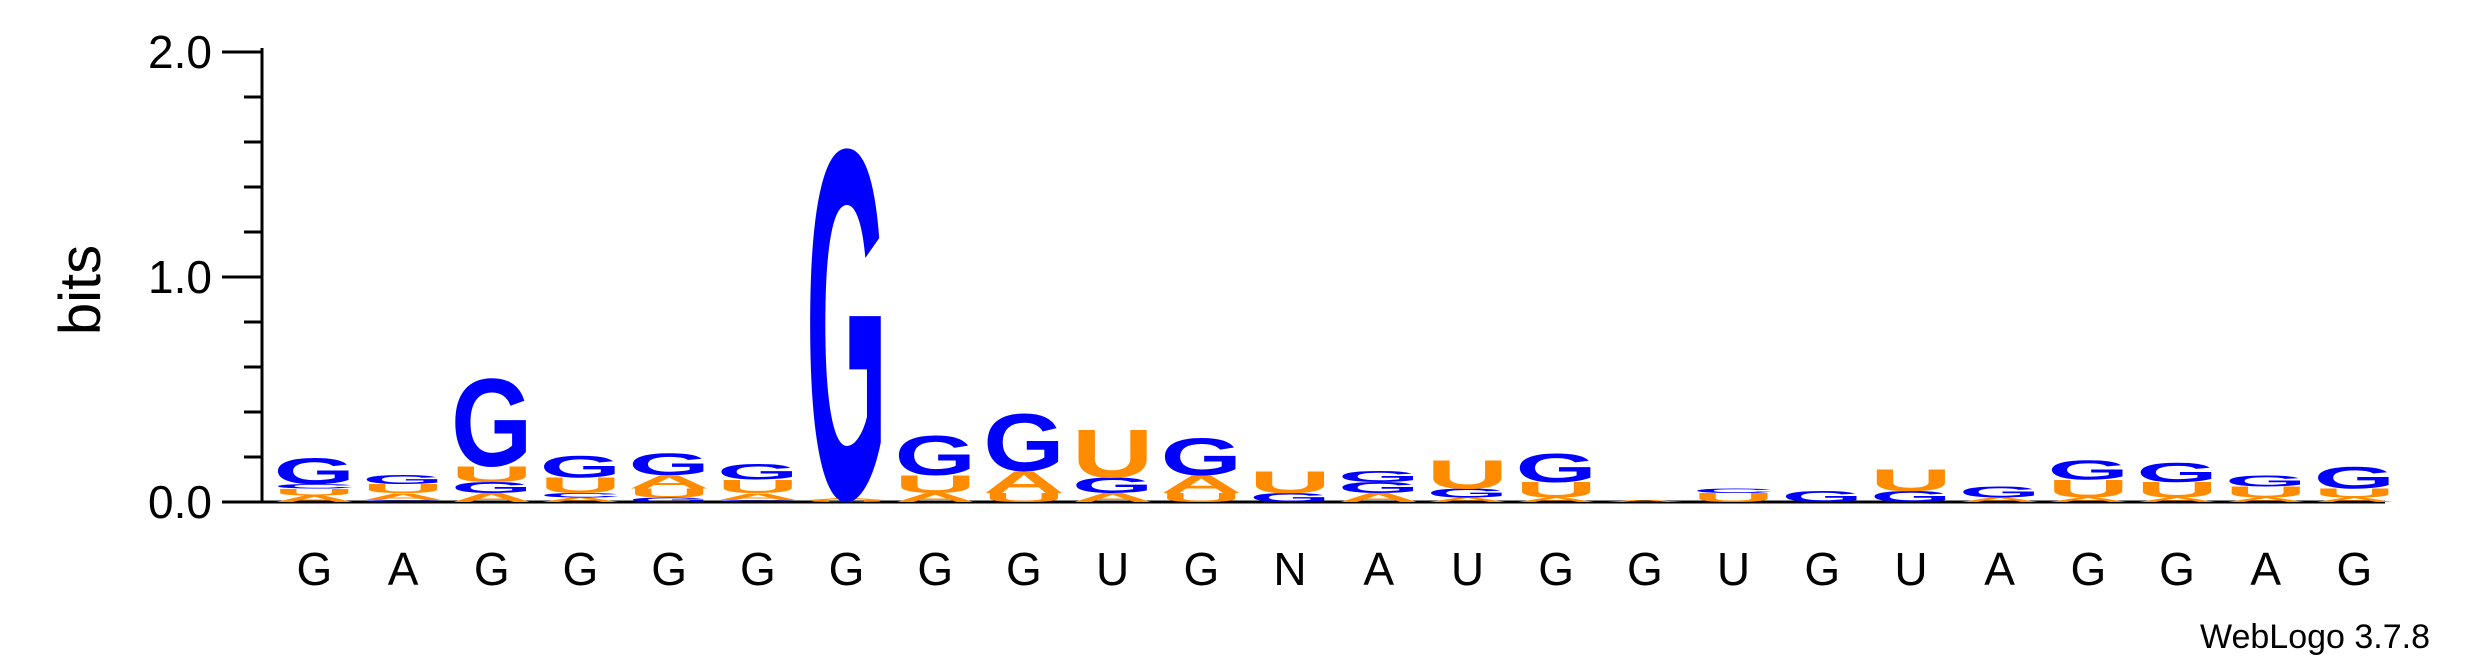  Describe the element at coordinates (1289, 569) in the screenshot. I see `position-label: N` at that location.